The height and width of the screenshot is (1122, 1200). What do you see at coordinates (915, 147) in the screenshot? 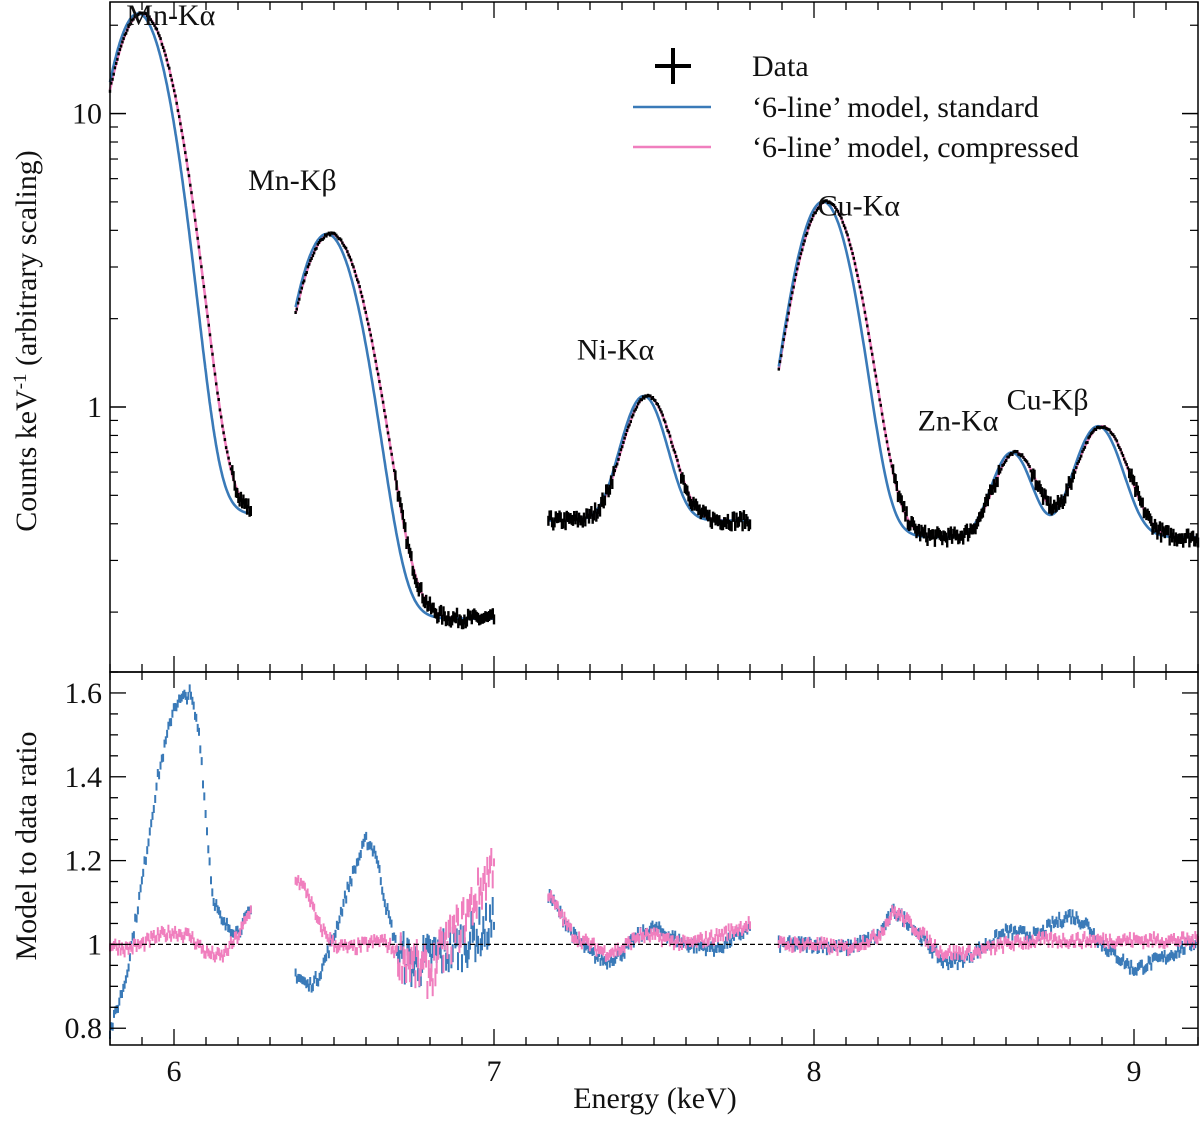
I see `legend-label-compressed: ‘6-line’ model, compressed` at bounding box center [915, 147].